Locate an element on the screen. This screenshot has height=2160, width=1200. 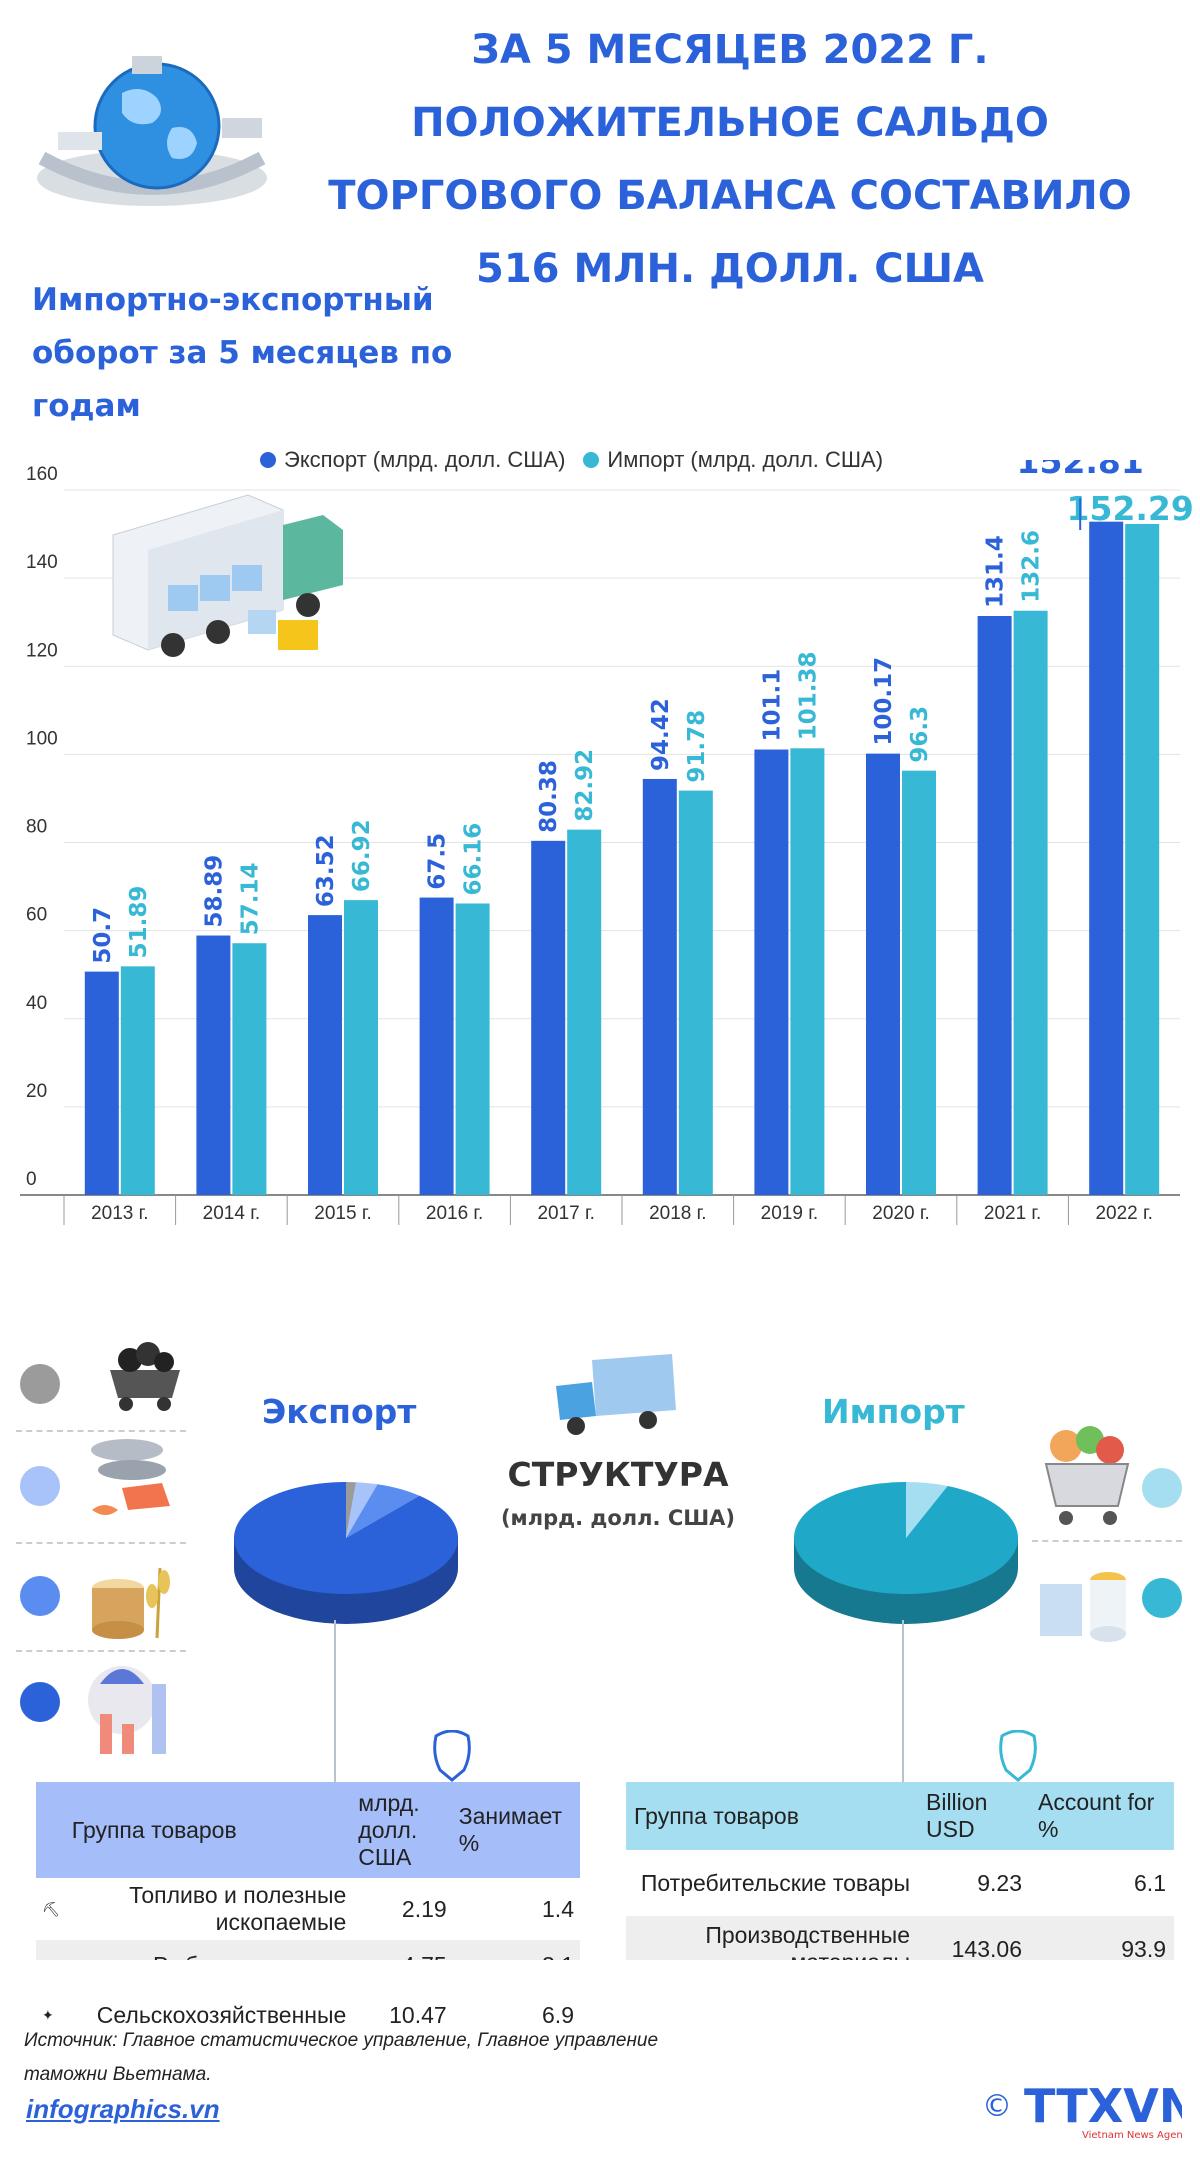
logo-text: TTXVN is located at coordinates (1103, 2106).